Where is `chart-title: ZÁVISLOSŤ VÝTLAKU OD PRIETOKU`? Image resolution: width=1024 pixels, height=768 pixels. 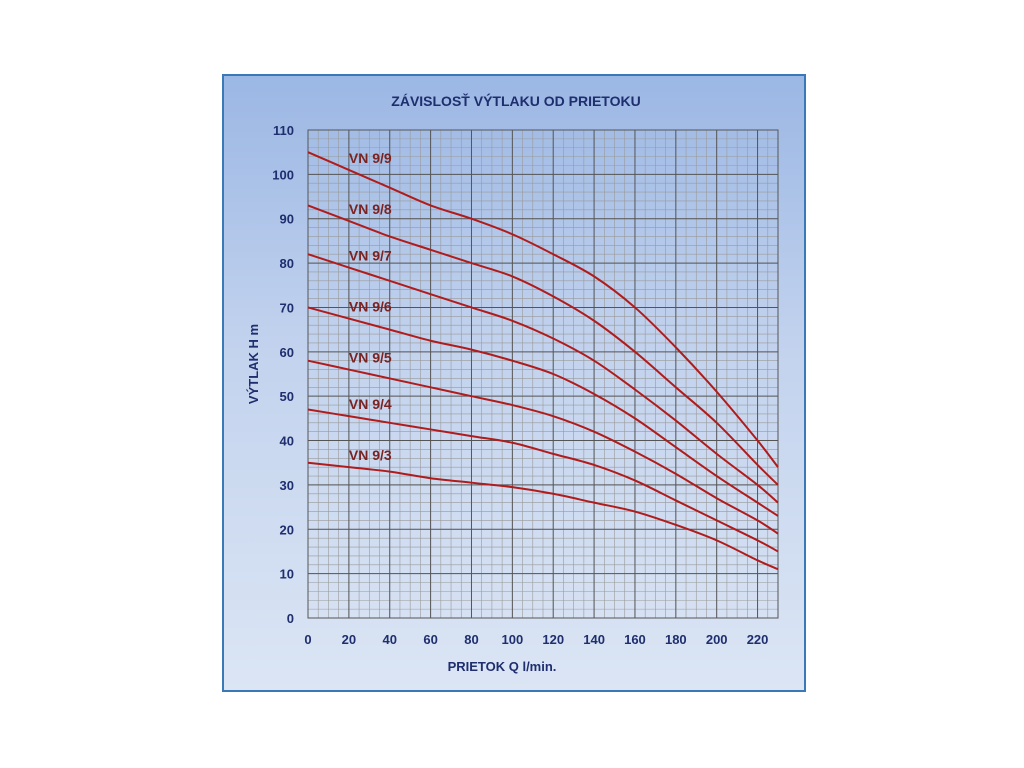 chart-title: ZÁVISLOSŤ VÝTLAKU OD PRIETOKU is located at coordinates (515, 100).